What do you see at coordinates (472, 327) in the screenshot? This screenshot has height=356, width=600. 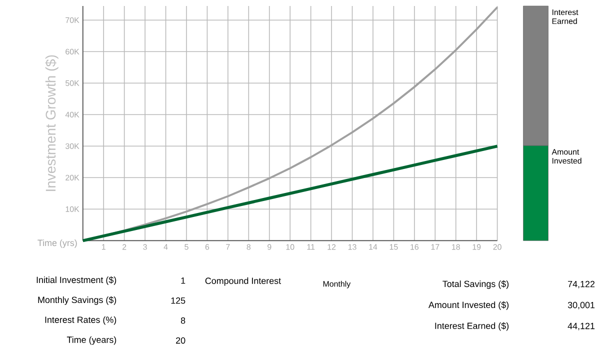 I see `text: Interest Earned ($)` at bounding box center [472, 327].